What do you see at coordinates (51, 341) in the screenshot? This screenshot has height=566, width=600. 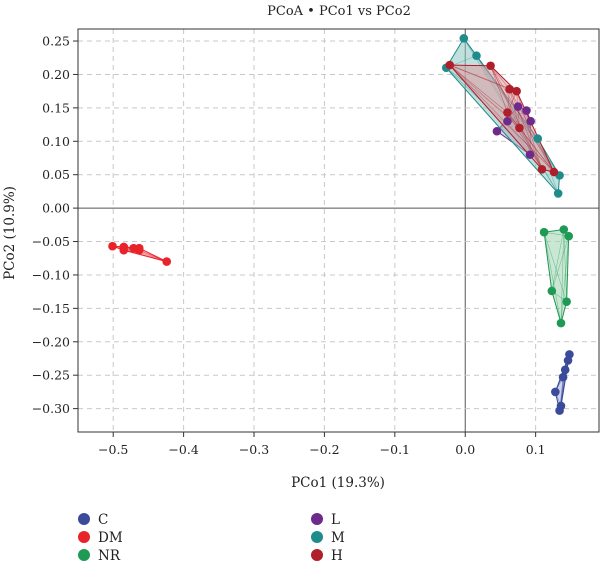 I see `y-tick-label: −0.20` at bounding box center [51, 341].